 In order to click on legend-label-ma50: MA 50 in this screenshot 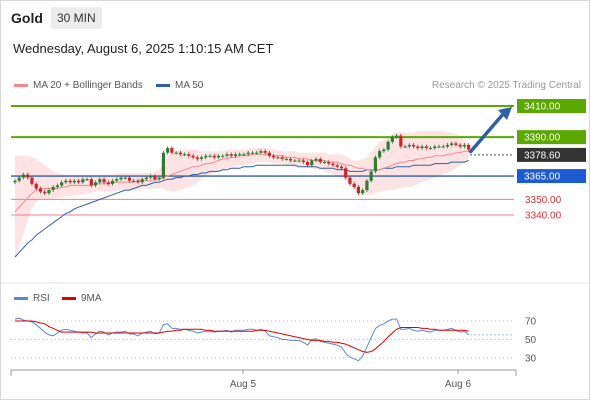, I will do `click(189, 85)`.